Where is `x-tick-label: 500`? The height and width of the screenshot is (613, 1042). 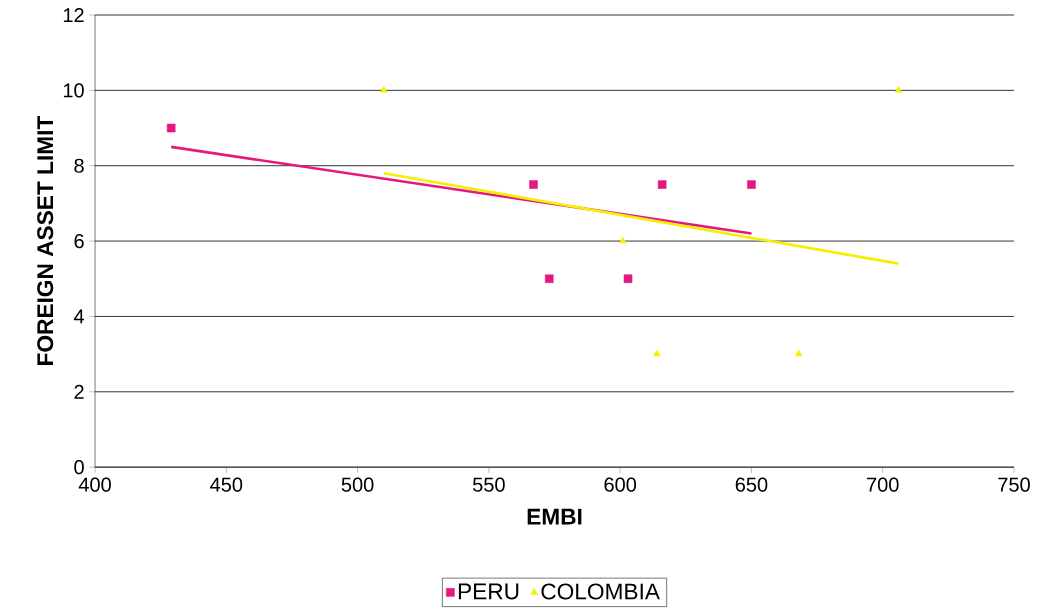 x-tick-label: 500 is located at coordinates (357, 484).